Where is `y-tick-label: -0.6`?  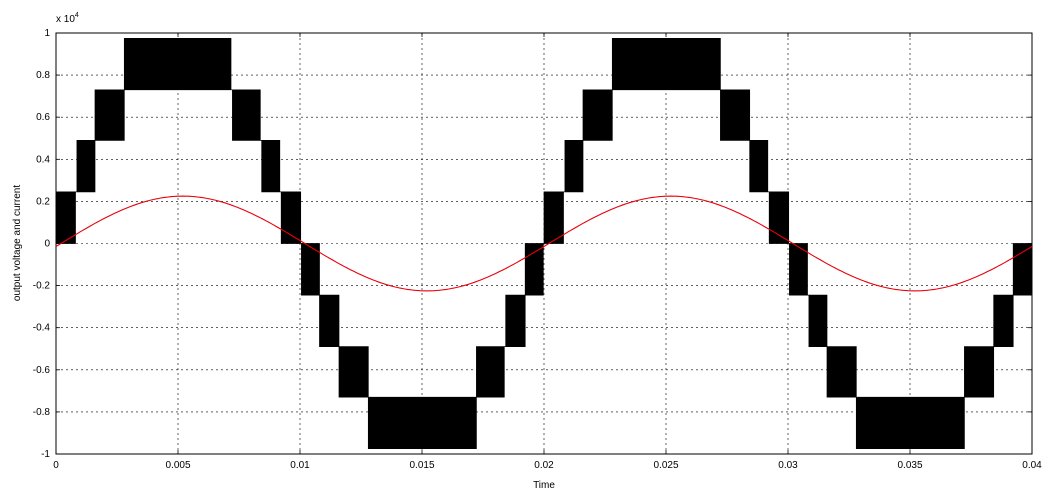 y-tick-label: -0.6 is located at coordinates (42, 370).